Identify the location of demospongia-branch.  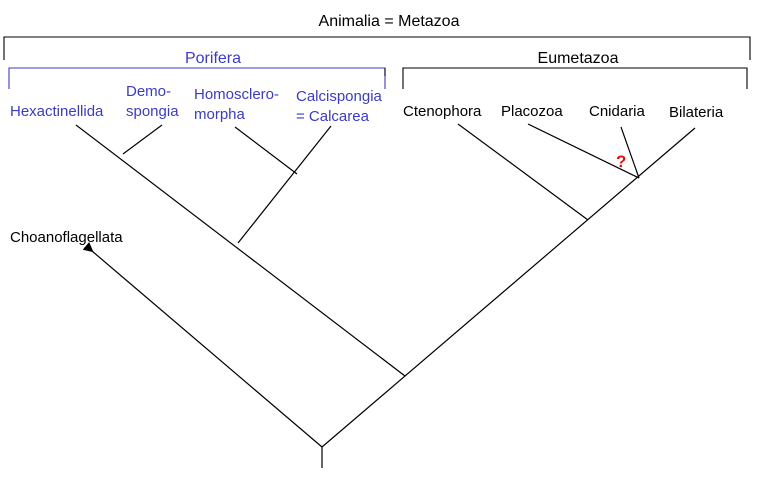
(142, 139).